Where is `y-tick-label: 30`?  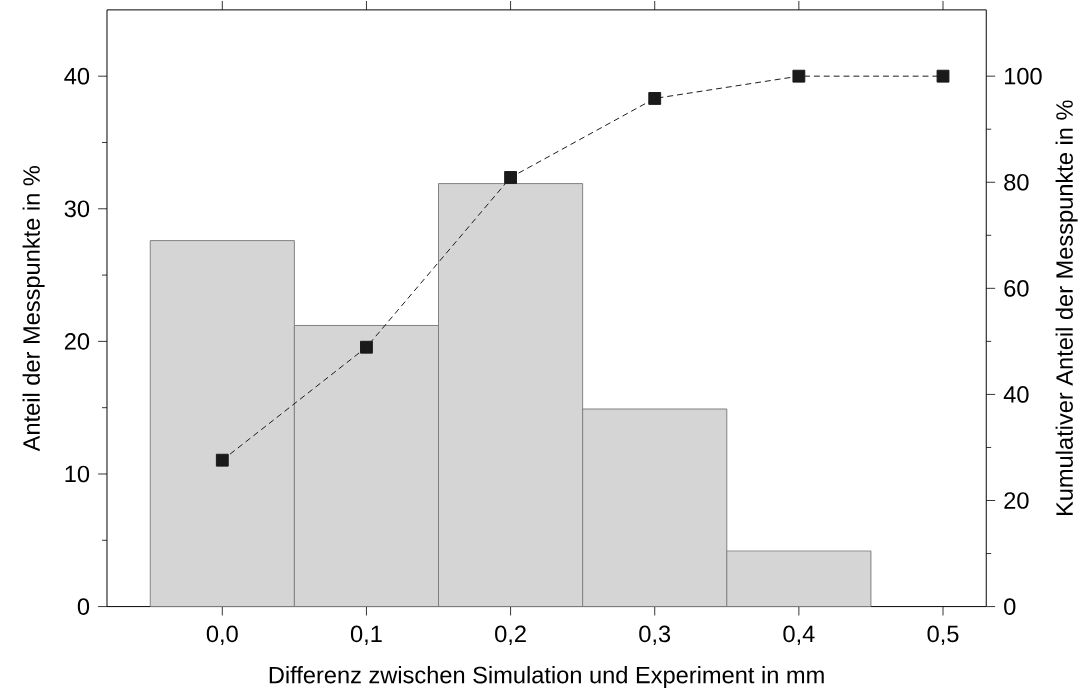
y-tick-label: 30 is located at coordinates (77, 209).